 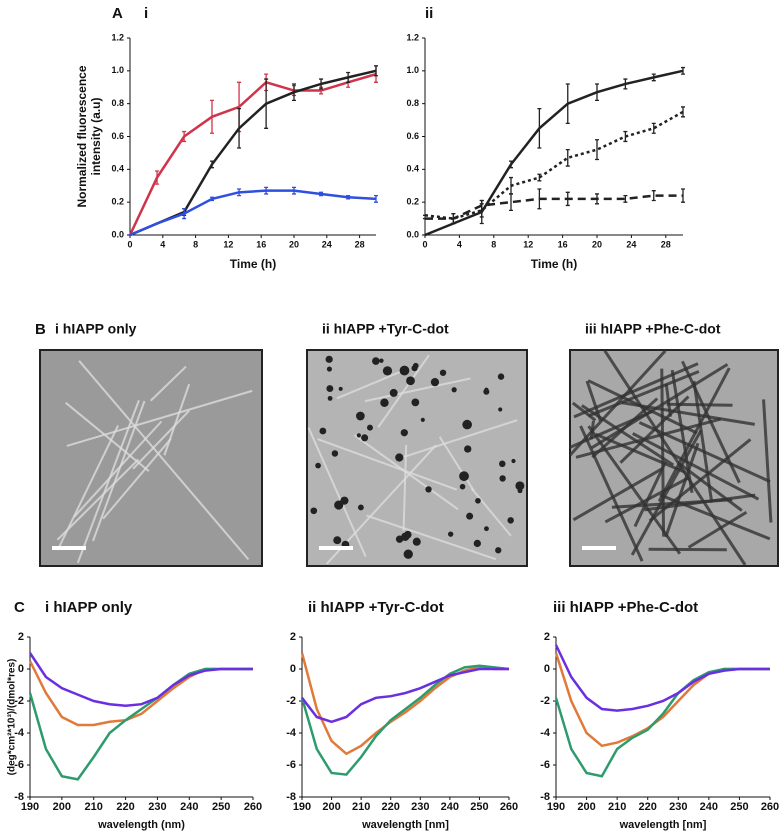 What do you see at coordinates (391, 807) in the screenshot?
I see `x-tick-label: 220` at bounding box center [391, 807].